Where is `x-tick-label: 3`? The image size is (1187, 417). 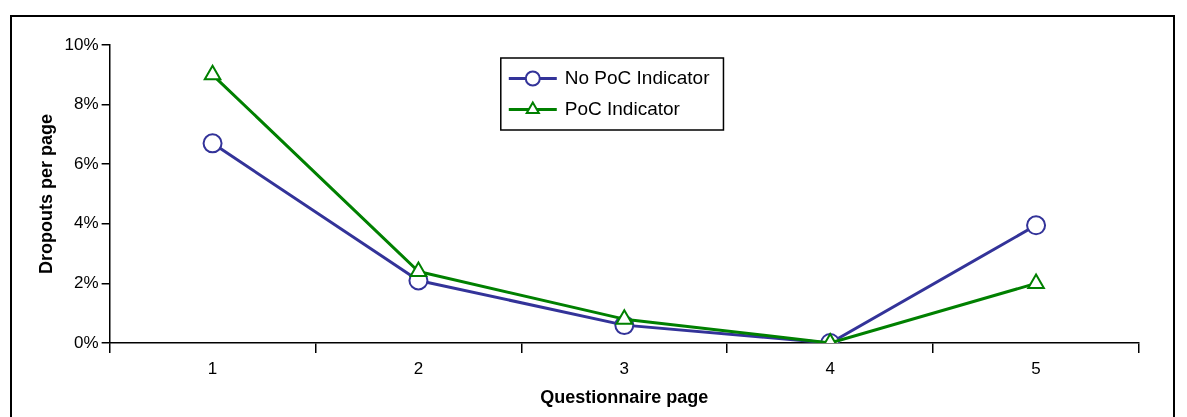
x-tick-label: 3 is located at coordinates (624, 368).